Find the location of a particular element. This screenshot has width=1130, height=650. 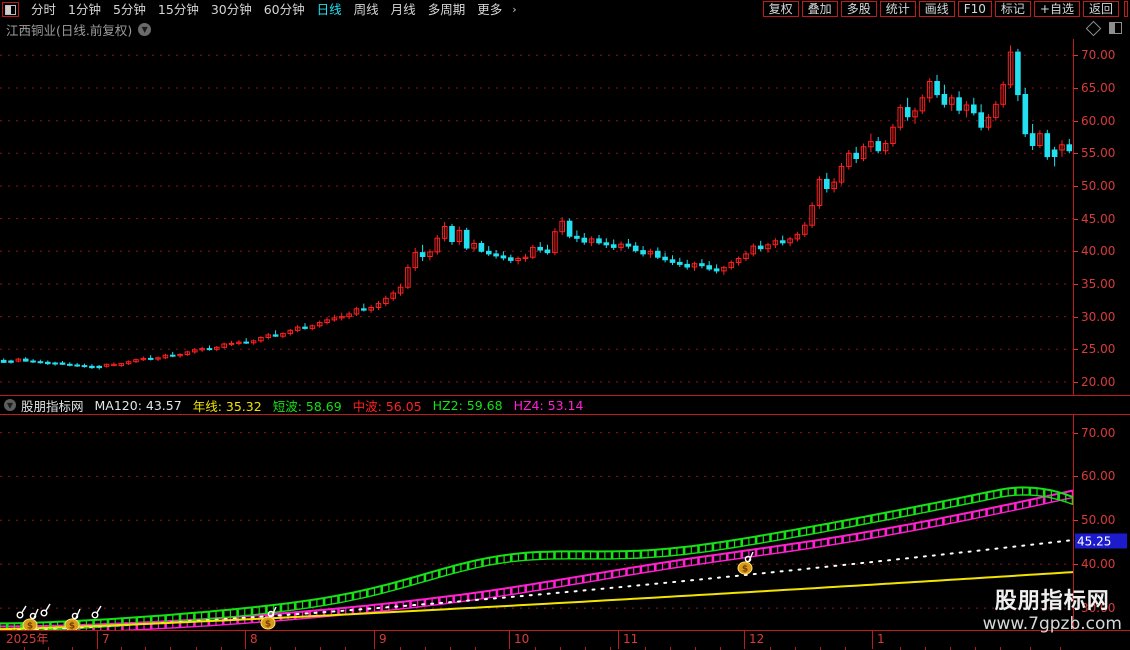

ind-axis-label-3: 40.00 is located at coordinates (1098, 564).